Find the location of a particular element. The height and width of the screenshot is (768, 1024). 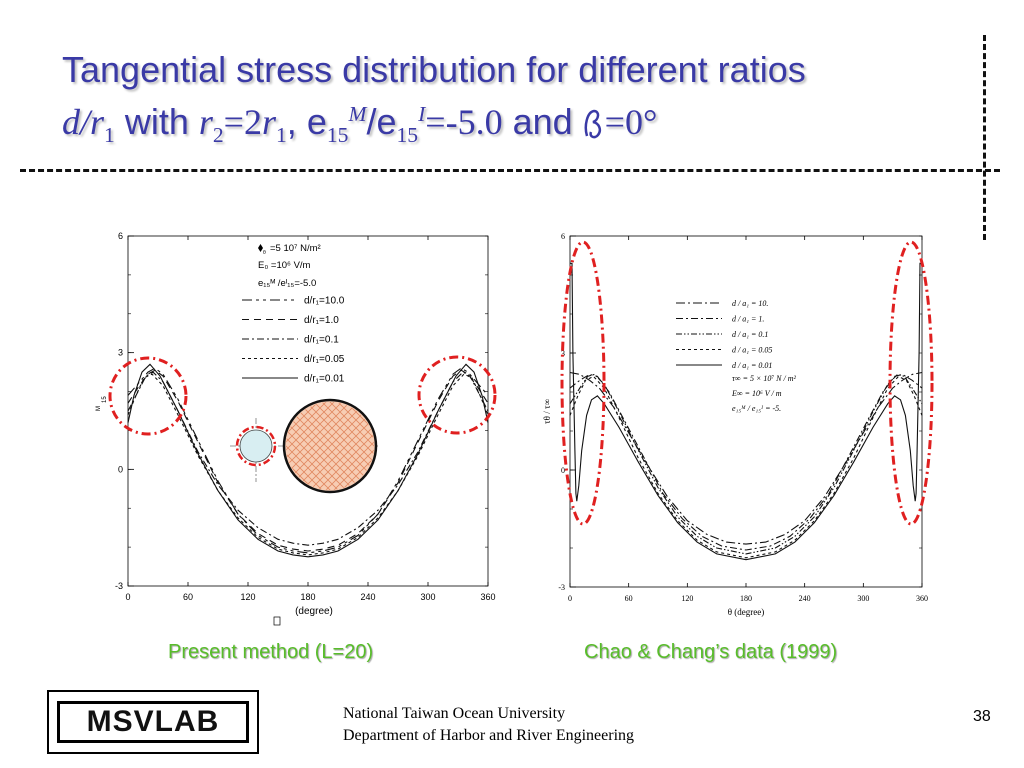

tau-sub-glyph: θ is located at coordinates (264, 253).